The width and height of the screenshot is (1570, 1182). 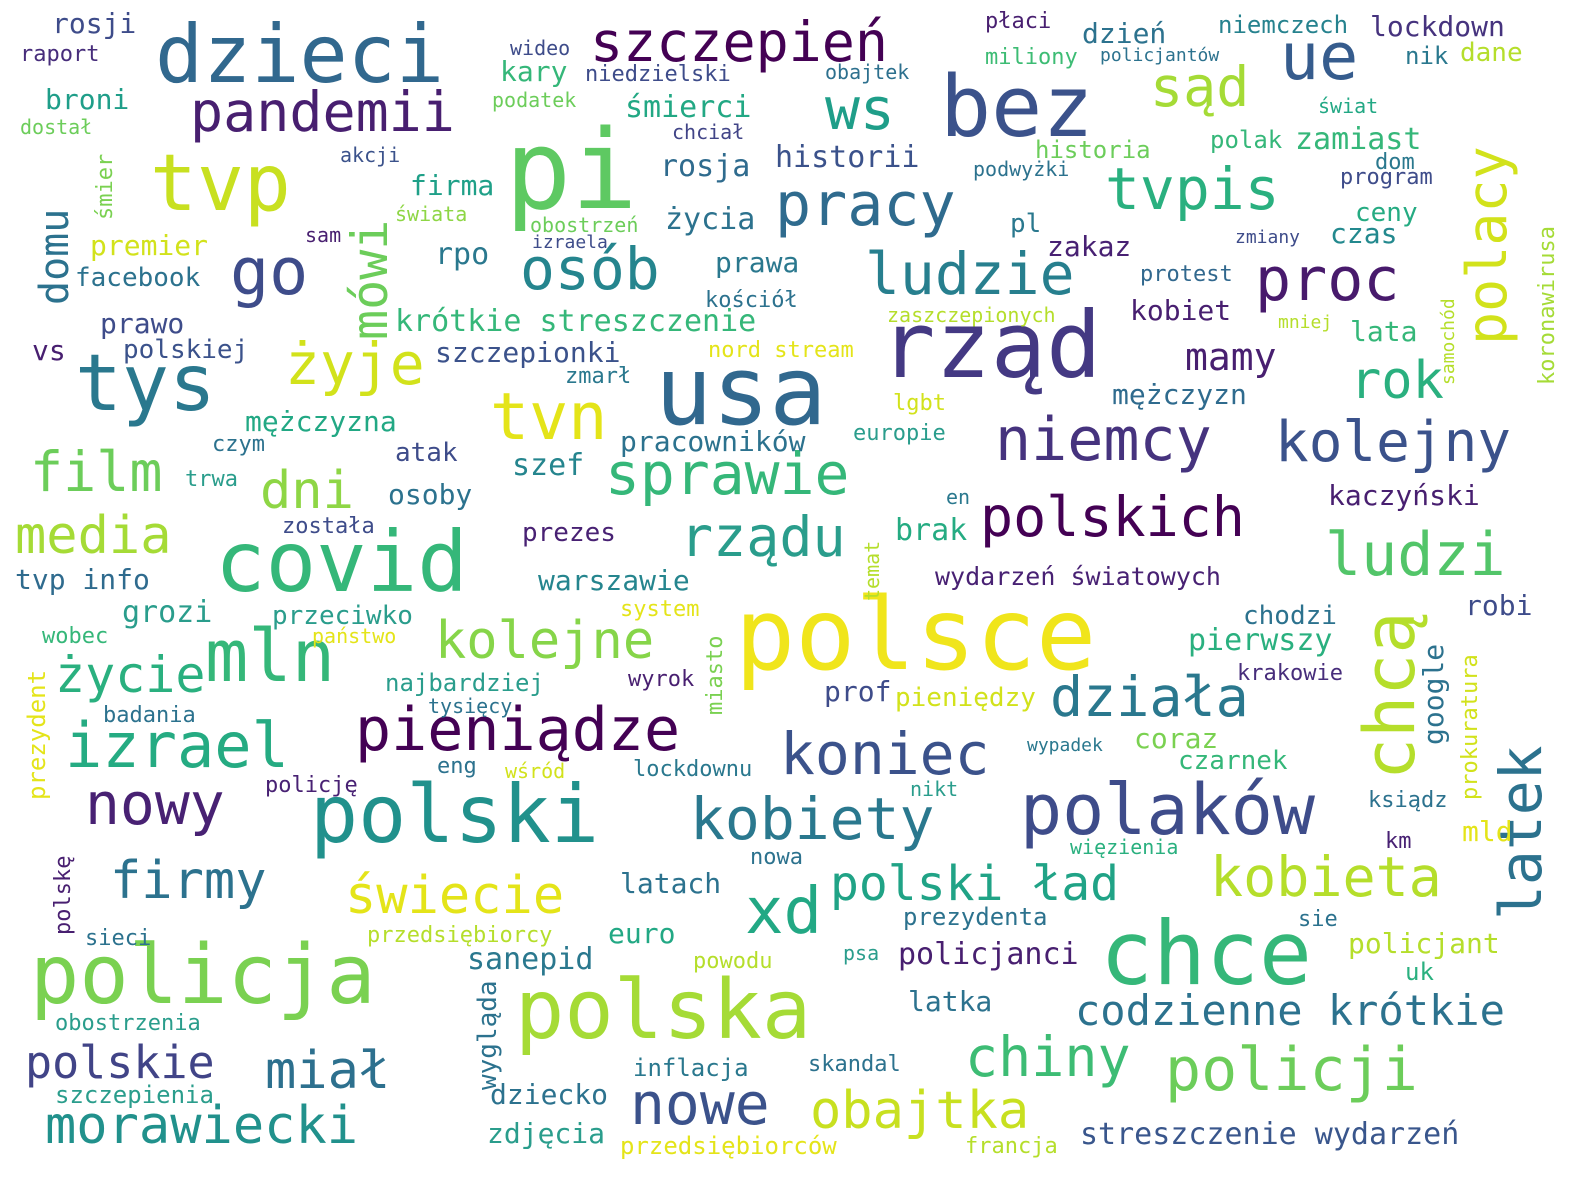 What do you see at coordinates (311, 785) in the screenshot?
I see `cloud-word: policję` at bounding box center [311, 785].